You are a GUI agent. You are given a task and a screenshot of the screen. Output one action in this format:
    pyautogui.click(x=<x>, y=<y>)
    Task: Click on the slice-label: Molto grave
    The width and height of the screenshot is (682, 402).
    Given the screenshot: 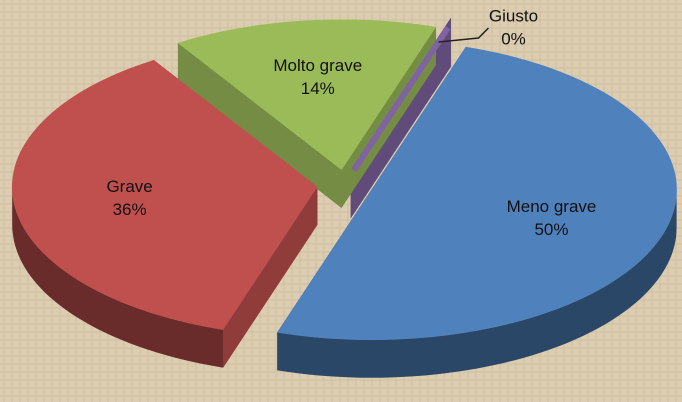 What is the action you would take?
    pyautogui.click(x=317, y=65)
    